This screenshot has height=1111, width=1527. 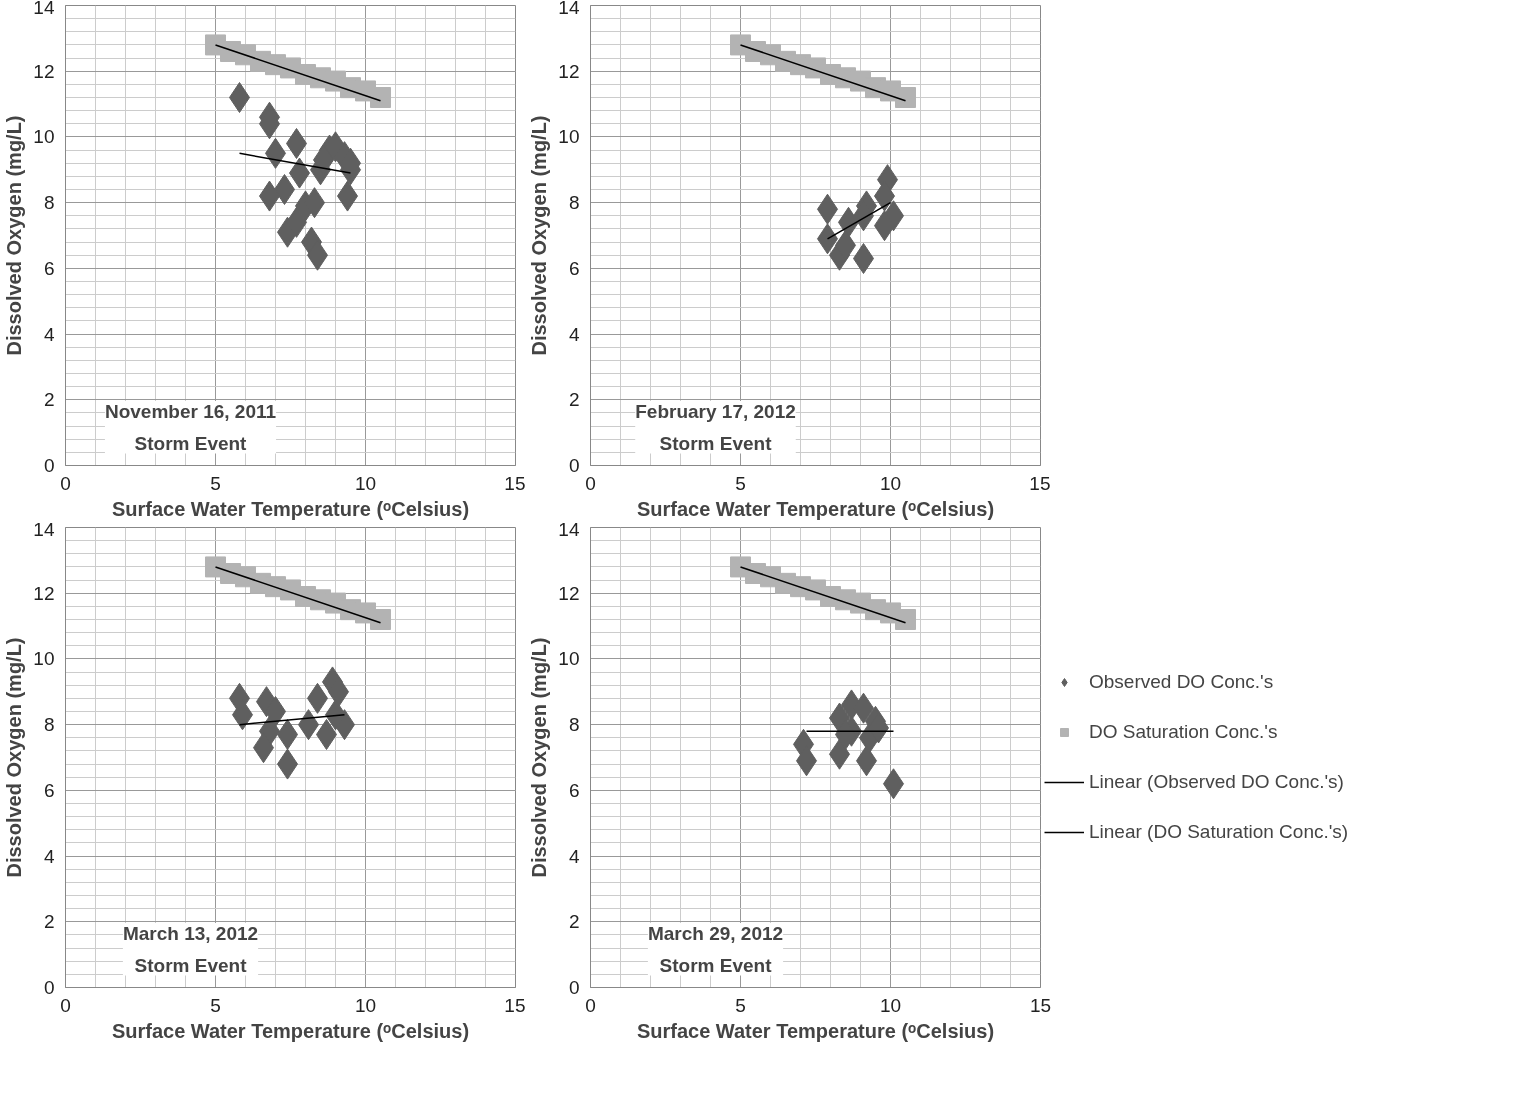 I want to click on legend-label: Observed DO Conc.'s, so click(x=1181, y=682).